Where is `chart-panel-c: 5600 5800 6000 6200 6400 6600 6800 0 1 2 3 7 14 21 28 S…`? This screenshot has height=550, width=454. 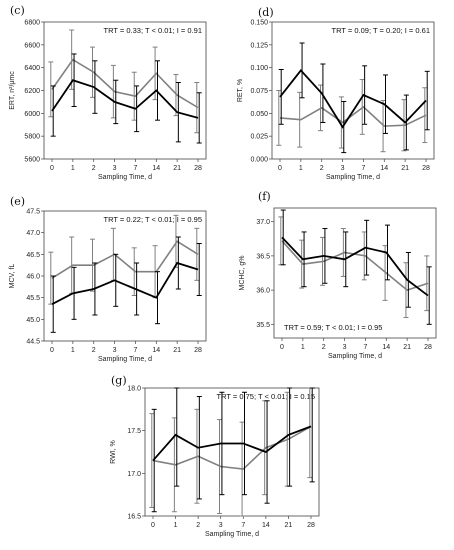
chart-panel-c: 5600 5800 6000 6200 6400 6600 6800 0 1 2 3 7 14 21 28 S… is located at coordinates (108, 92).